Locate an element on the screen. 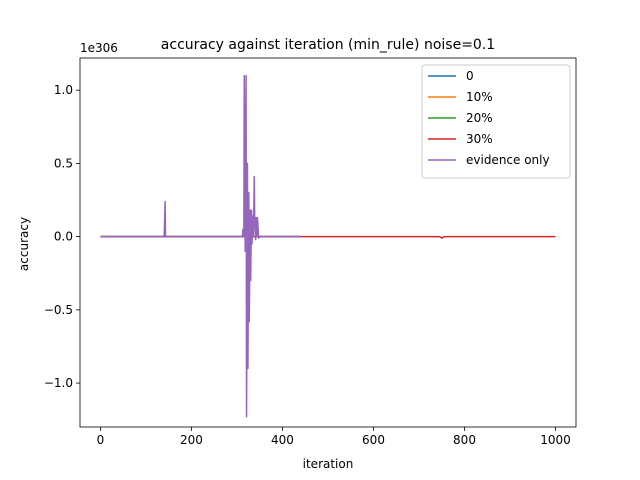 The width and height of the screenshot is (640, 480). y-tick-label: 0.0 is located at coordinates (63, 237).